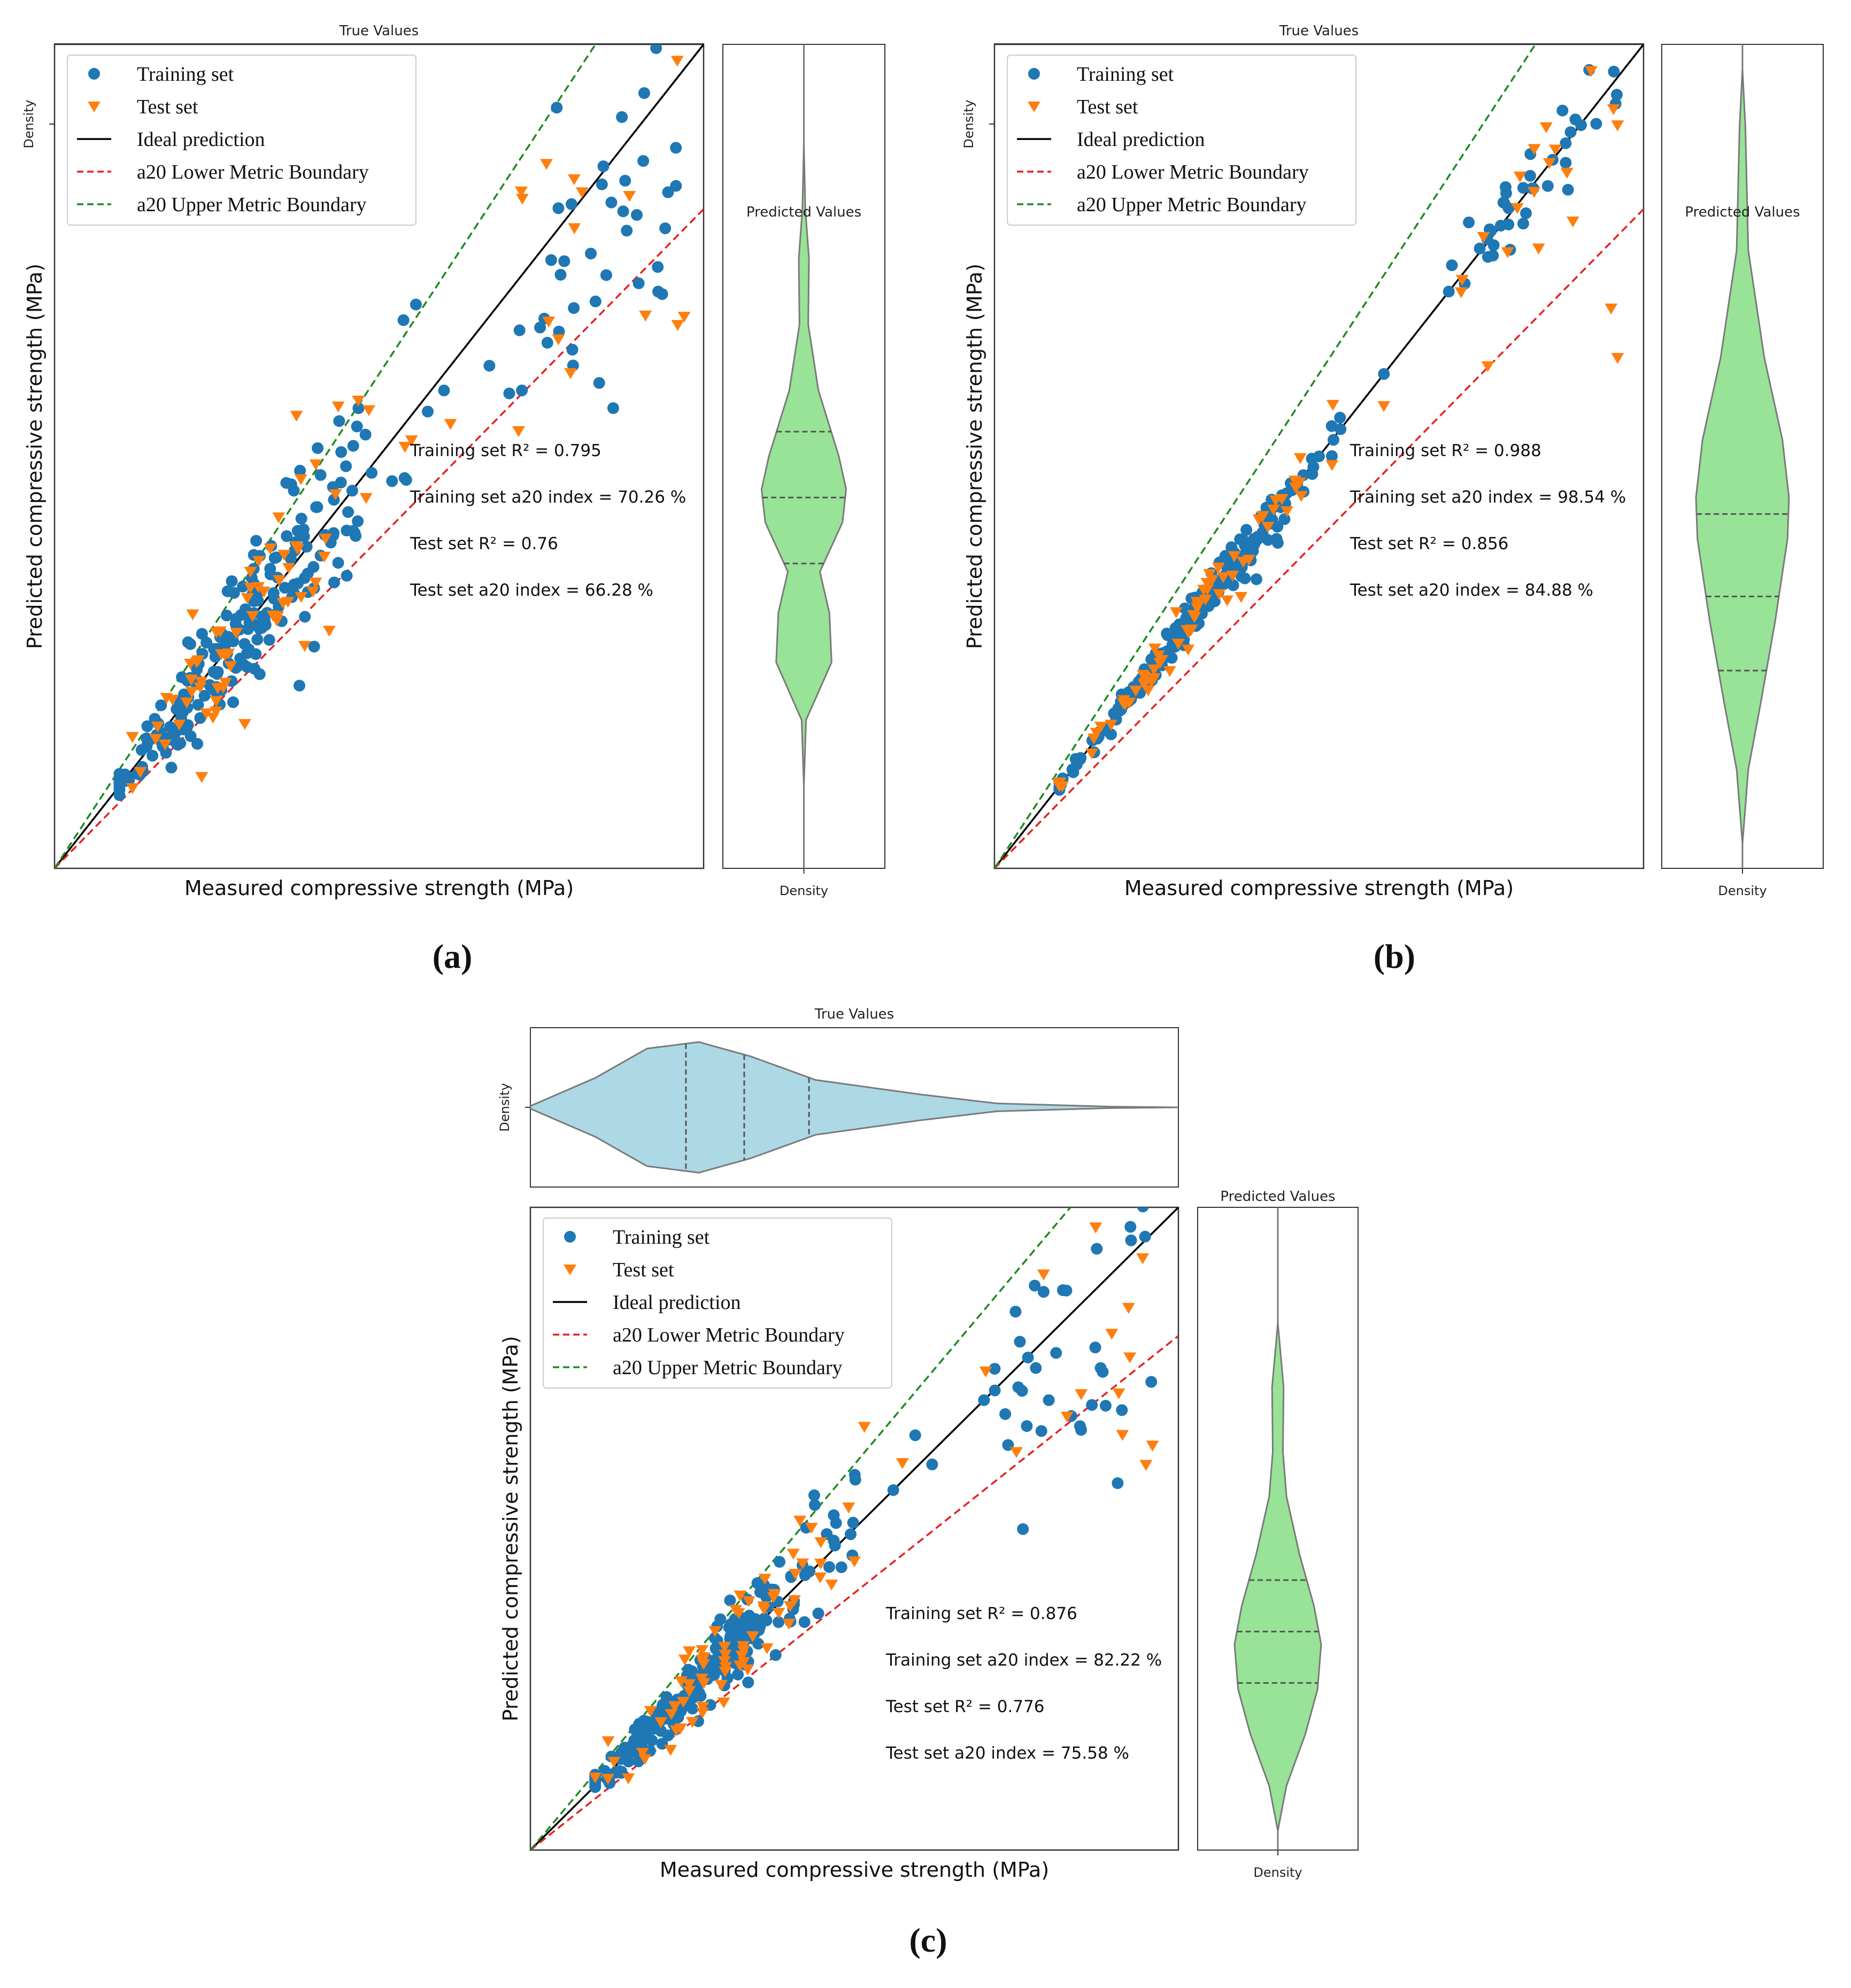 The width and height of the screenshot is (1851, 1988). Describe the element at coordinates (1319, 888) in the screenshot. I see `x-axis-label: Measured compressive strength (MPa)` at that location.